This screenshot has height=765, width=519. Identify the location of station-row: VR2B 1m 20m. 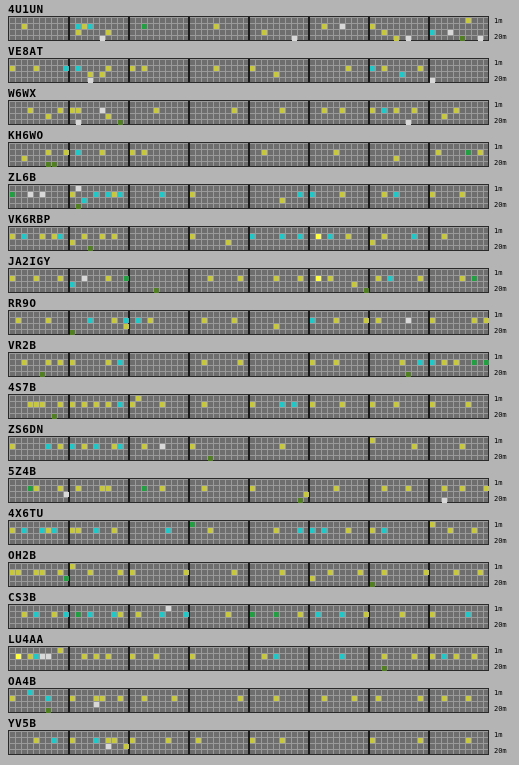
(259, 357).